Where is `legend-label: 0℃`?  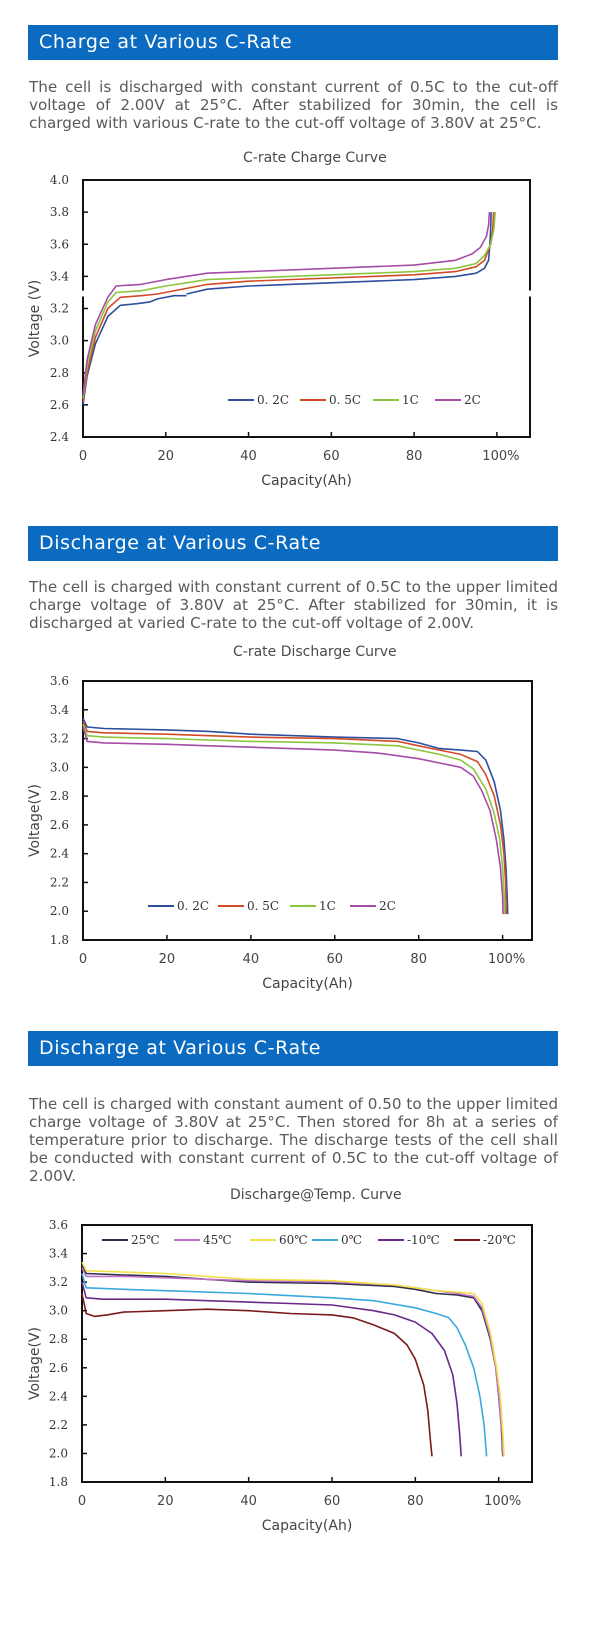
legend-label: 0℃ is located at coordinates (351, 1240).